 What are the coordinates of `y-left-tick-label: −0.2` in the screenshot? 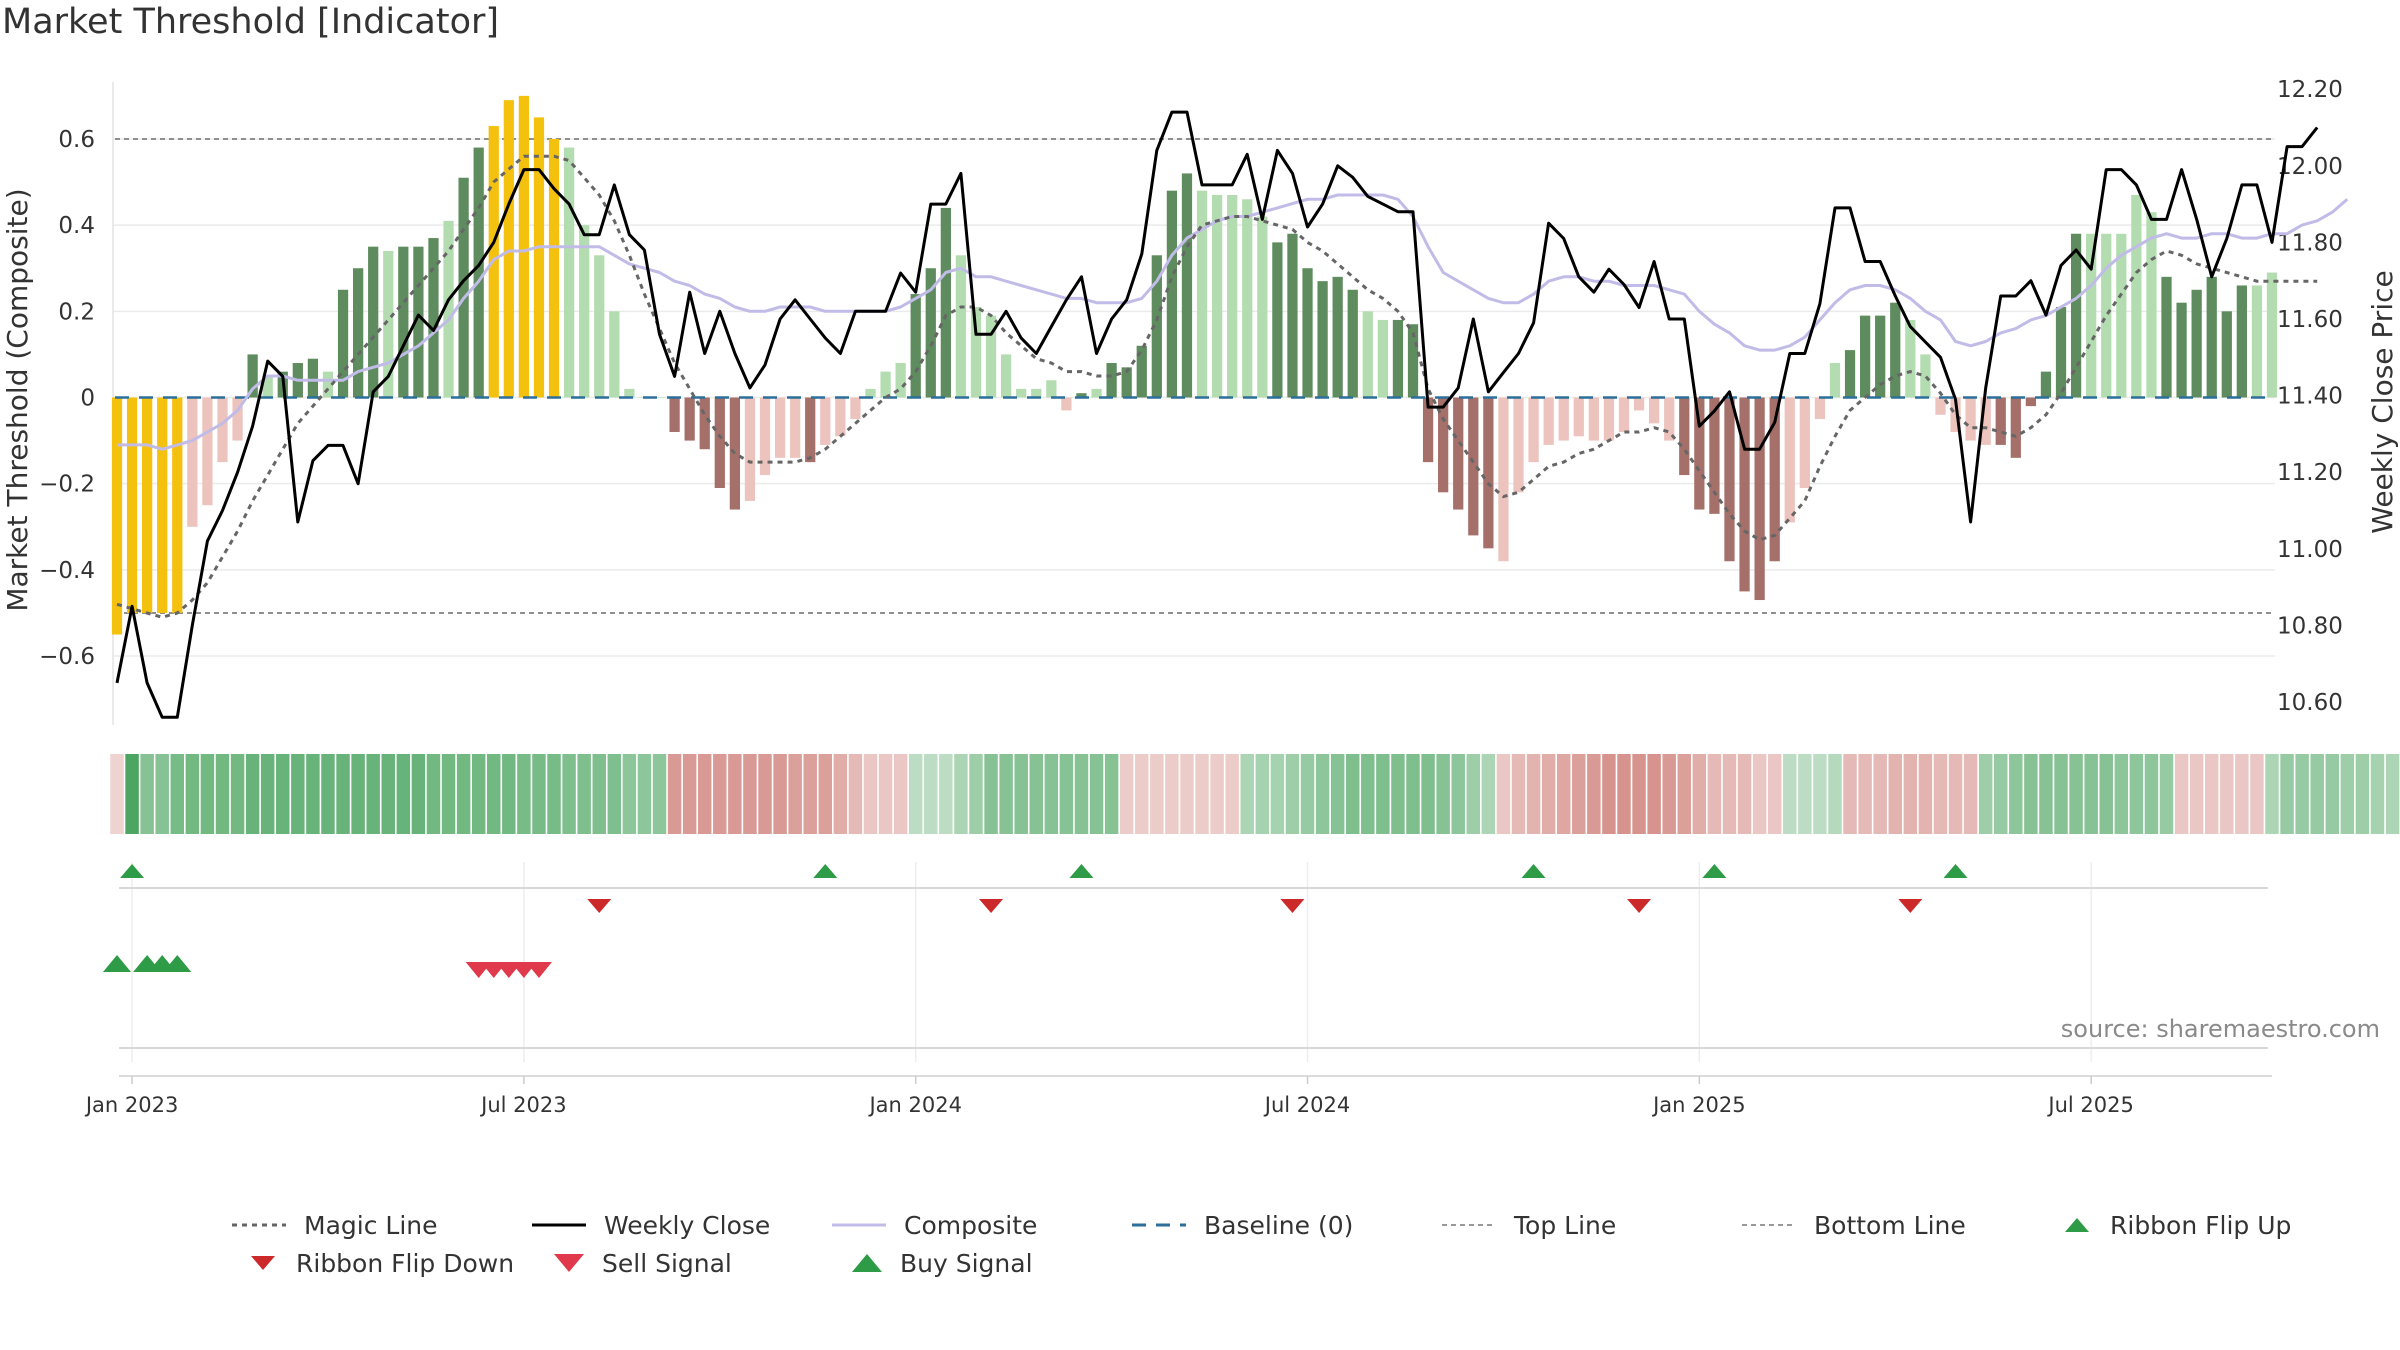 It's located at (67, 485).